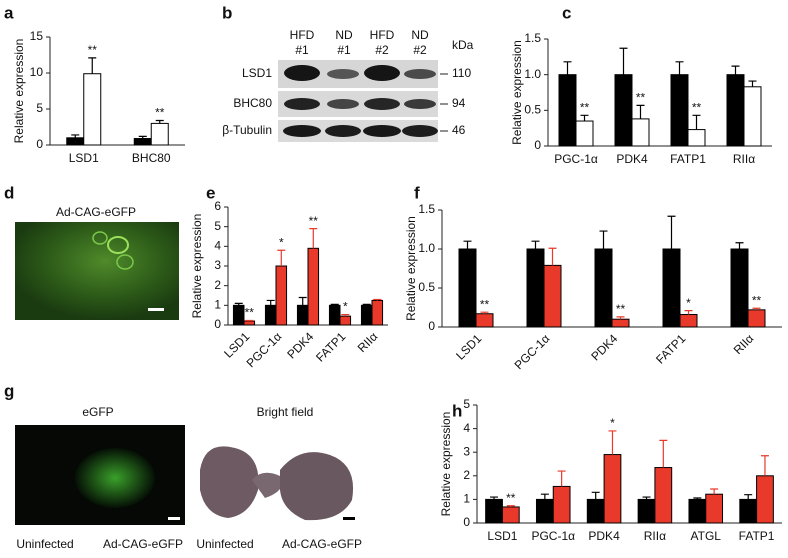 The height and width of the screenshot is (558, 788). What do you see at coordinates (217, 206) in the screenshot?
I see `y-tick-label: 6` at bounding box center [217, 206].